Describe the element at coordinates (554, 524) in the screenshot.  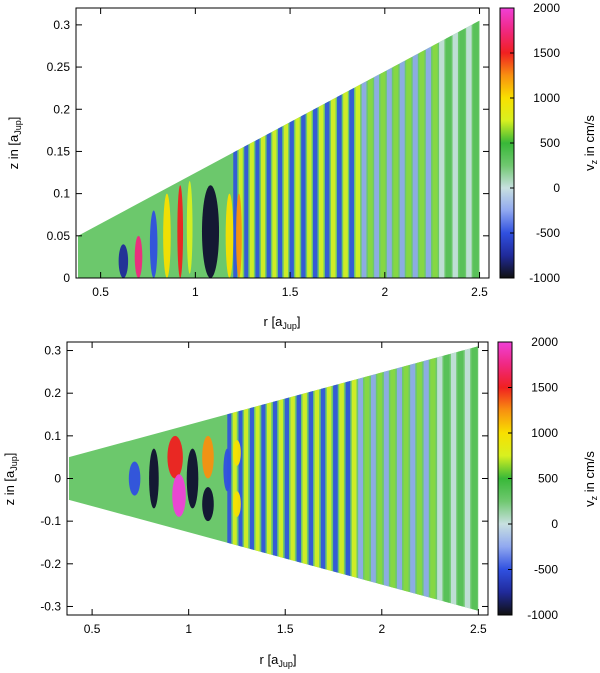
I see `bot-colorbar-tick-label: 0` at that location.